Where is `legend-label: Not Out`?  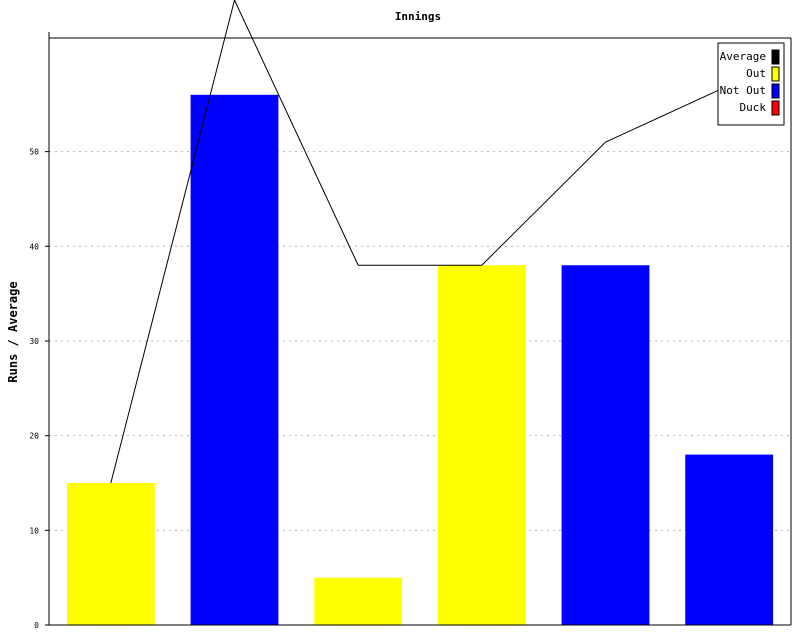 legend-label: Not Out is located at coordinates (743, 90).